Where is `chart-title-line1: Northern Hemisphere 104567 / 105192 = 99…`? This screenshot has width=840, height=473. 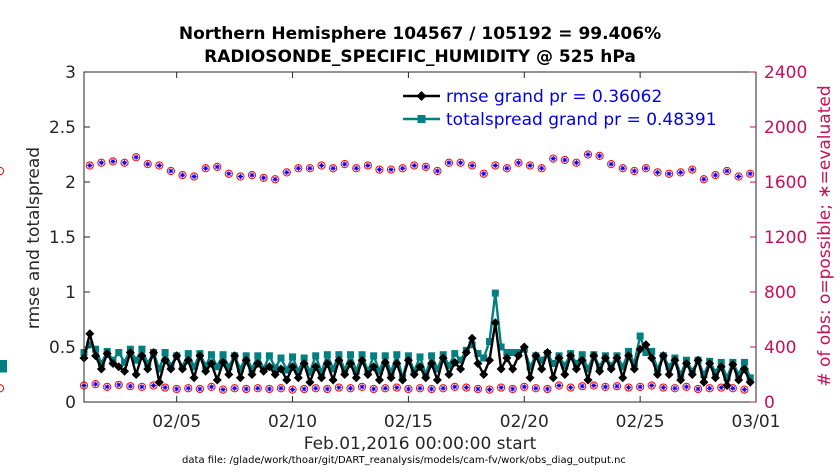 chart-title-line1: Northern Hemisphere 104567 / 105192 = 99… is located at coordinates (420, 34).